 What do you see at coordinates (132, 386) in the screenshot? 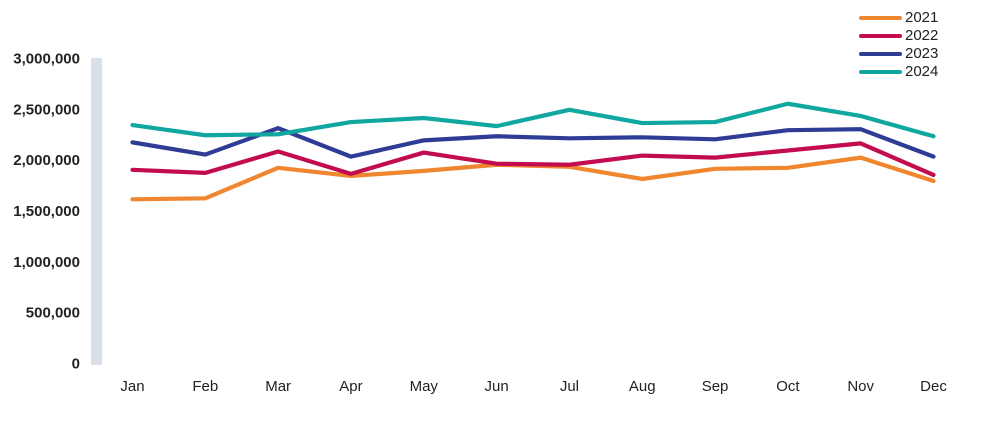
I see `x-tick-label: Jan` at bounding box center [132, 386].